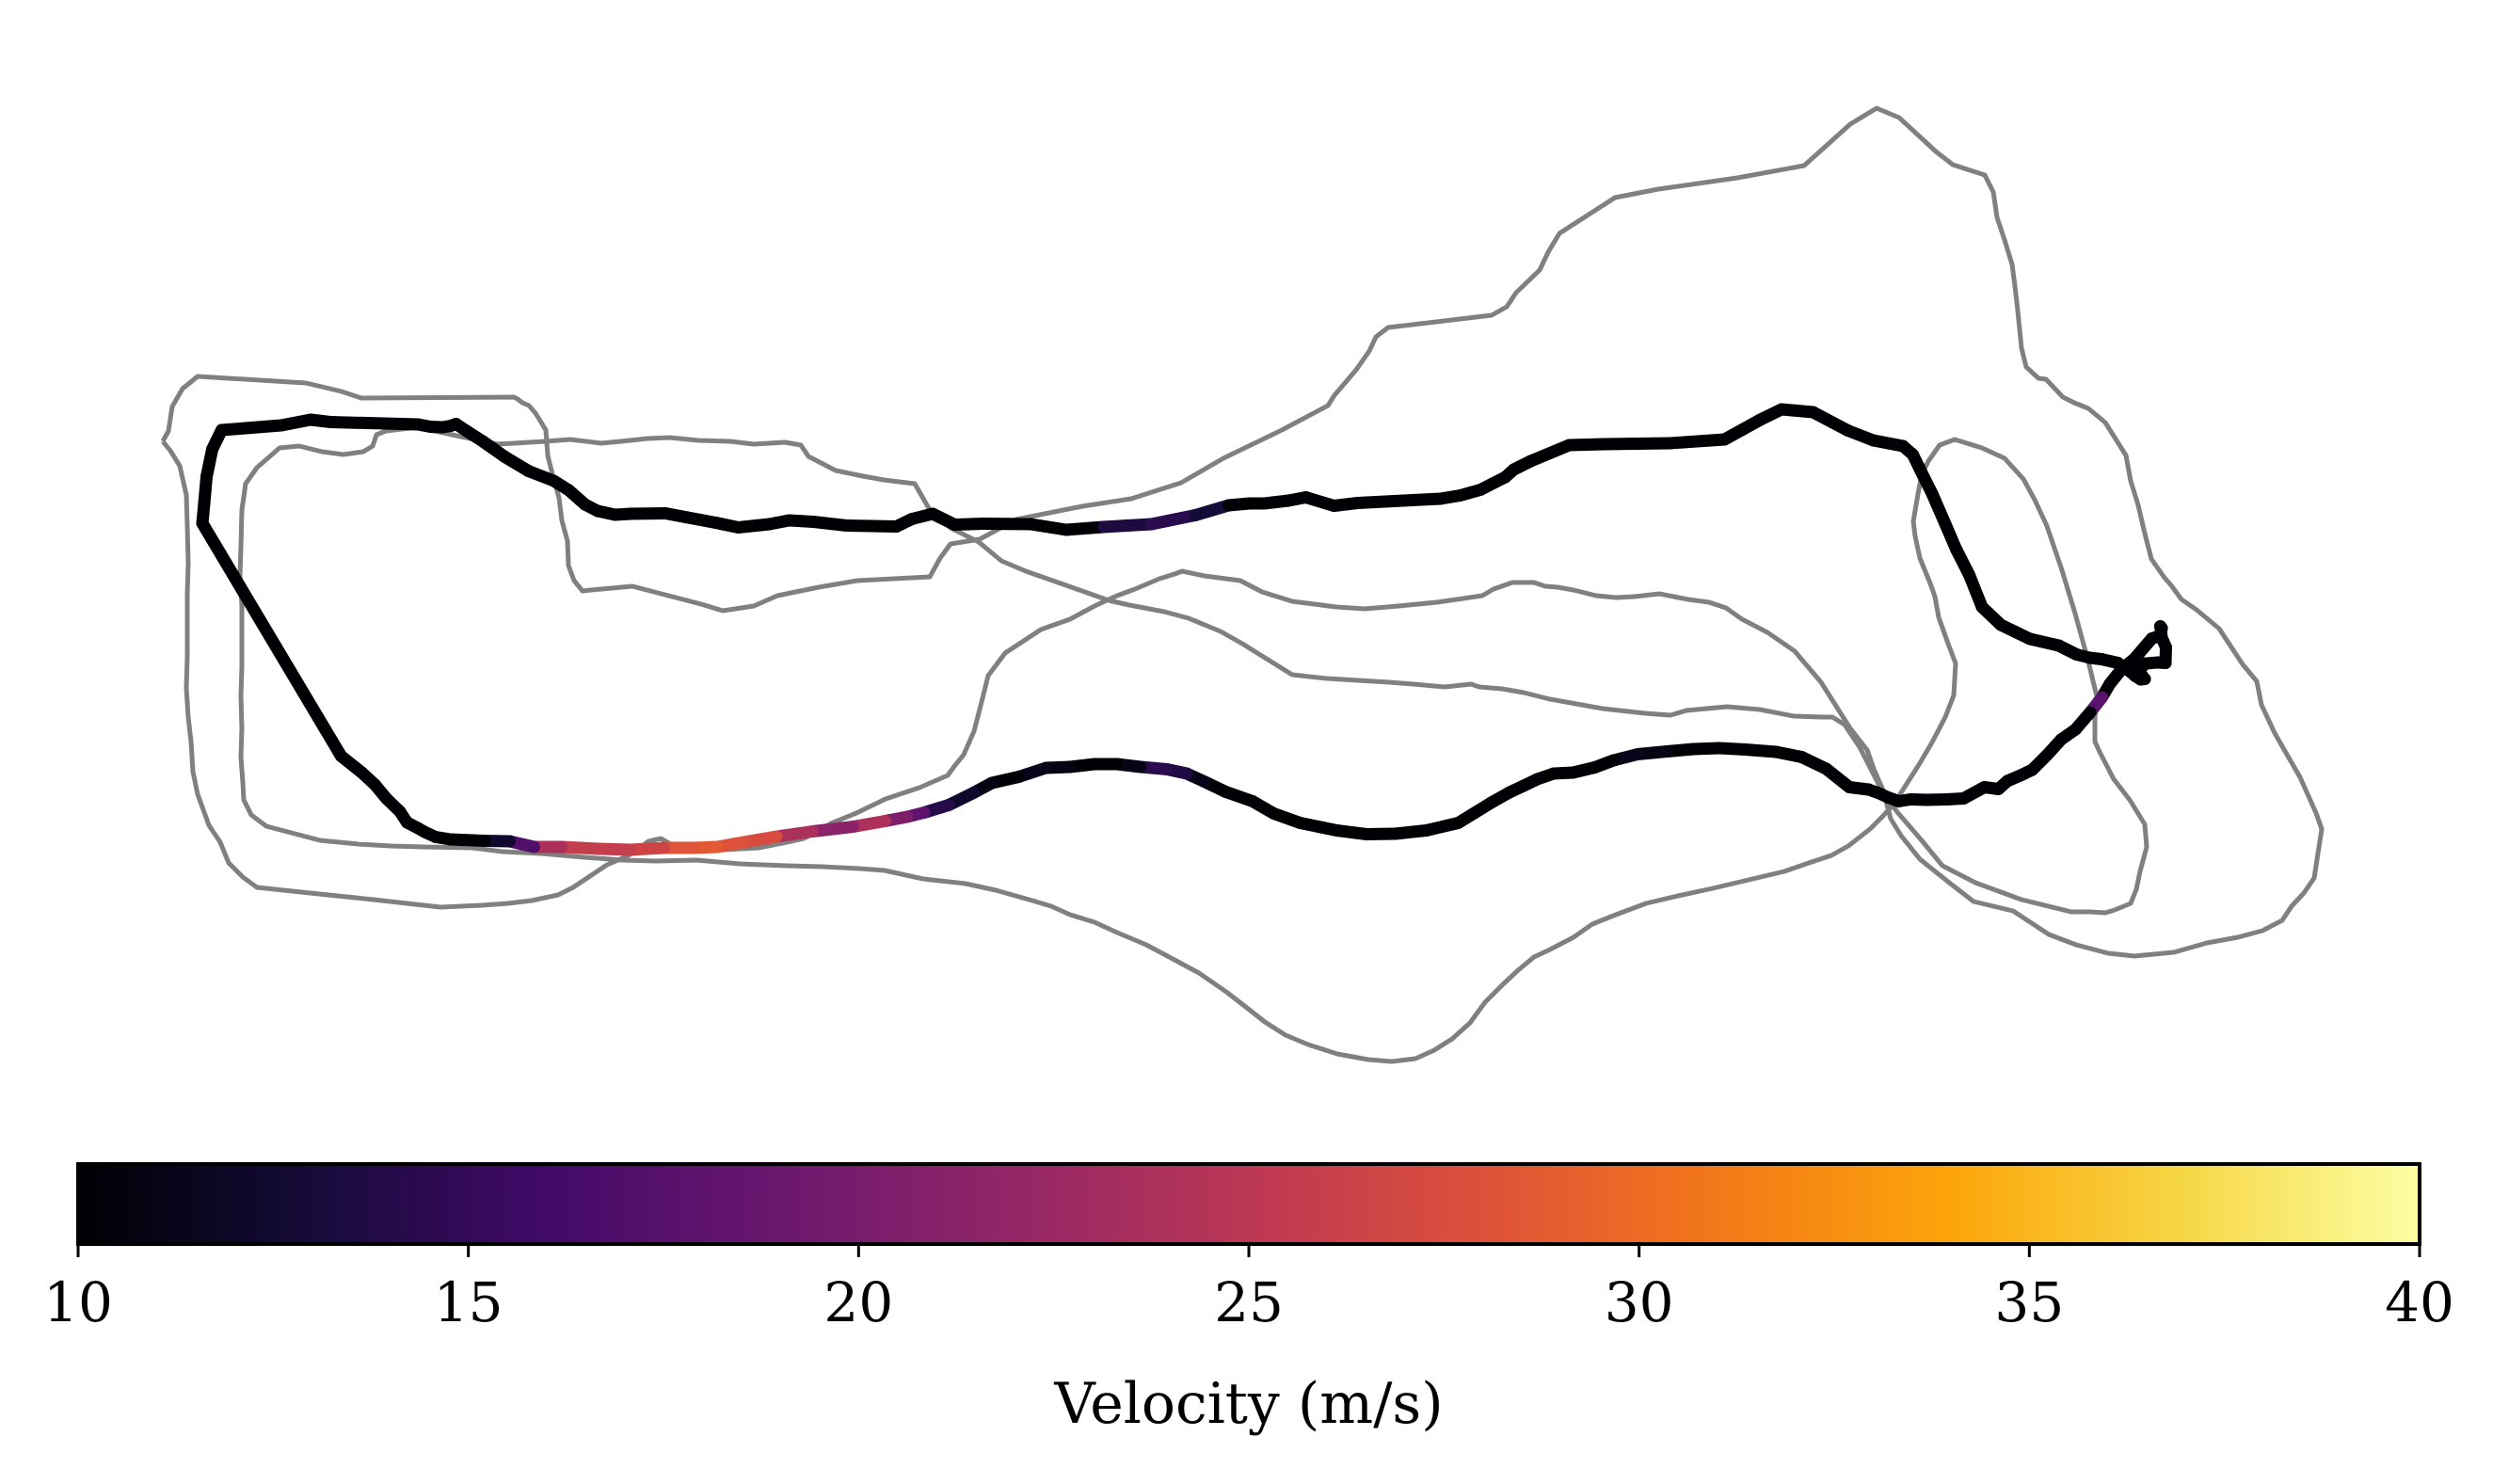 This screenshot has width=2493, height=1484. I want to click on colorbar-tick-label: 30, so click(1639, 1302).